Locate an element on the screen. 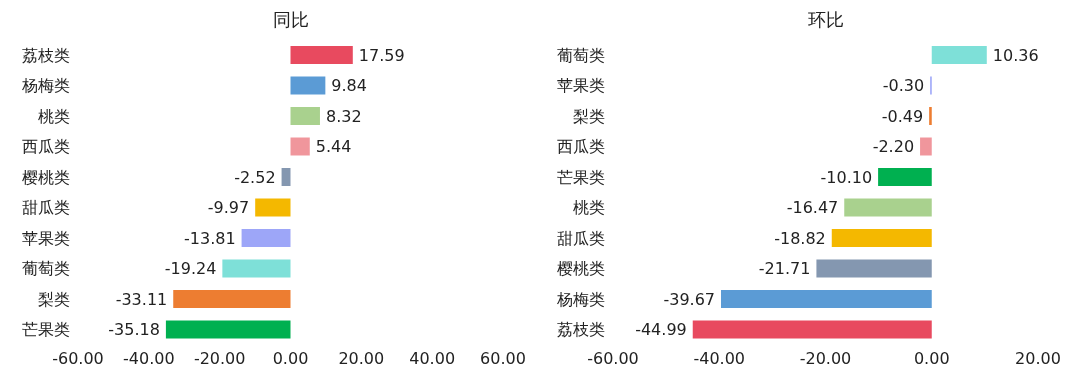 This screenshot has width=1080, height=391. data-label: 8.32 is located at coordinates (343, 116).